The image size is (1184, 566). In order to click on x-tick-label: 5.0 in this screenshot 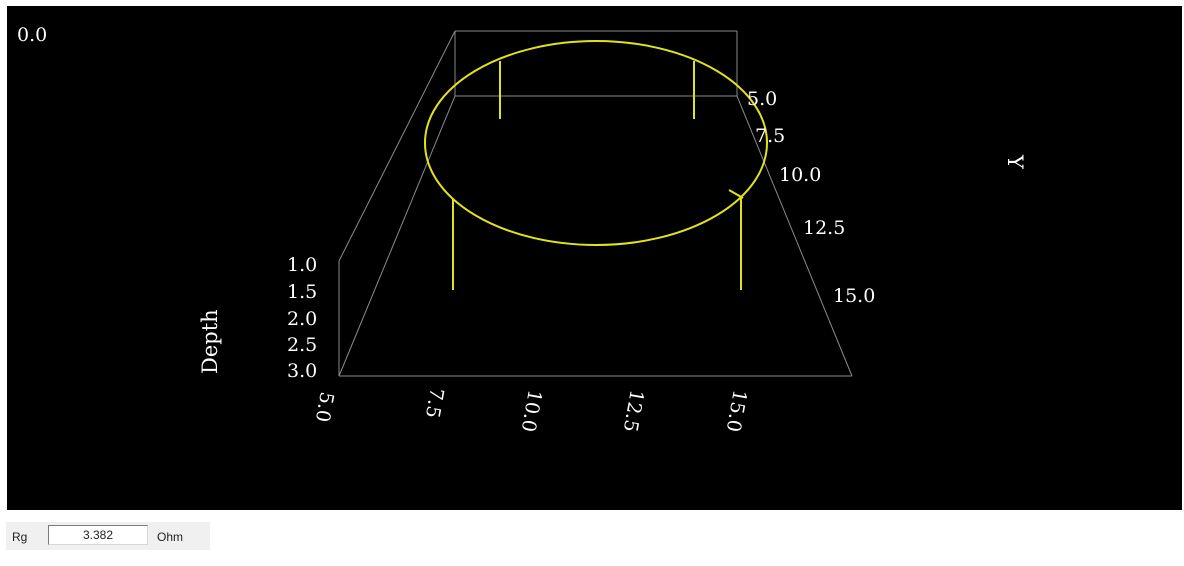, I will do `click(324, 407)`.